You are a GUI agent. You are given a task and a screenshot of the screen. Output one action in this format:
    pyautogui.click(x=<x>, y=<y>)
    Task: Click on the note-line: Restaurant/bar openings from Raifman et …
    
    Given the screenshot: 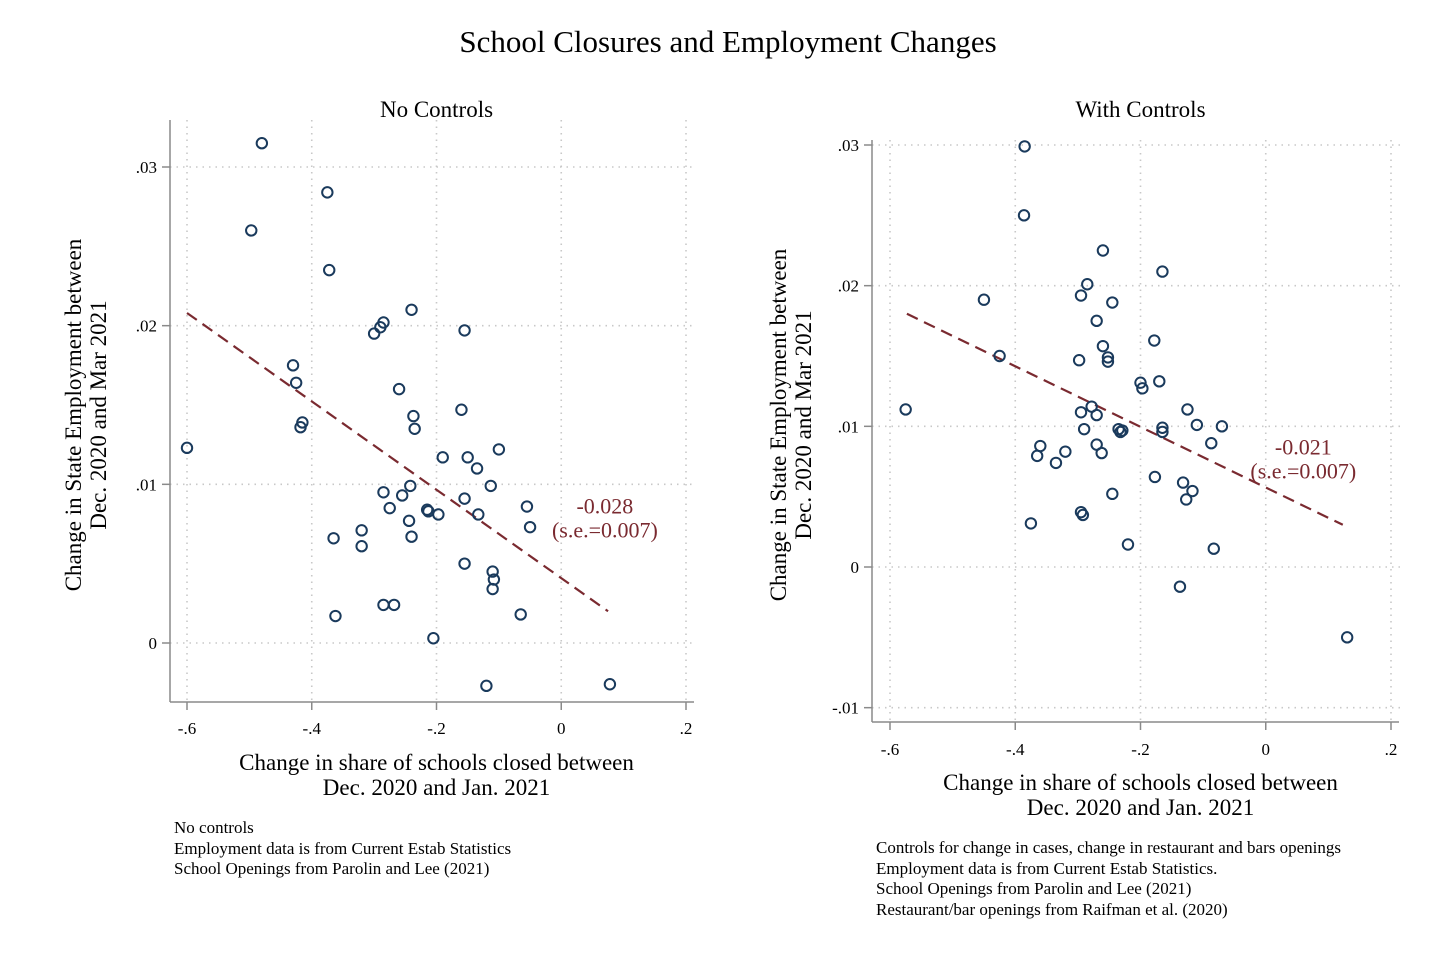 What is the action you would take?
    pyautogui.click(x=1052, y=909)
    